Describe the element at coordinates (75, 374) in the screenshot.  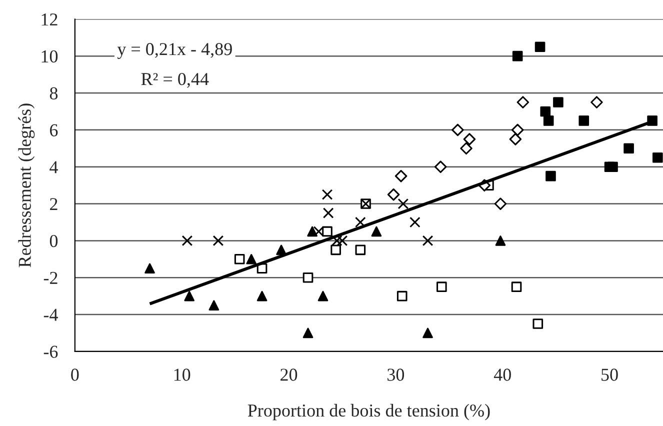
I see `x-tick-label: 0` at that location.